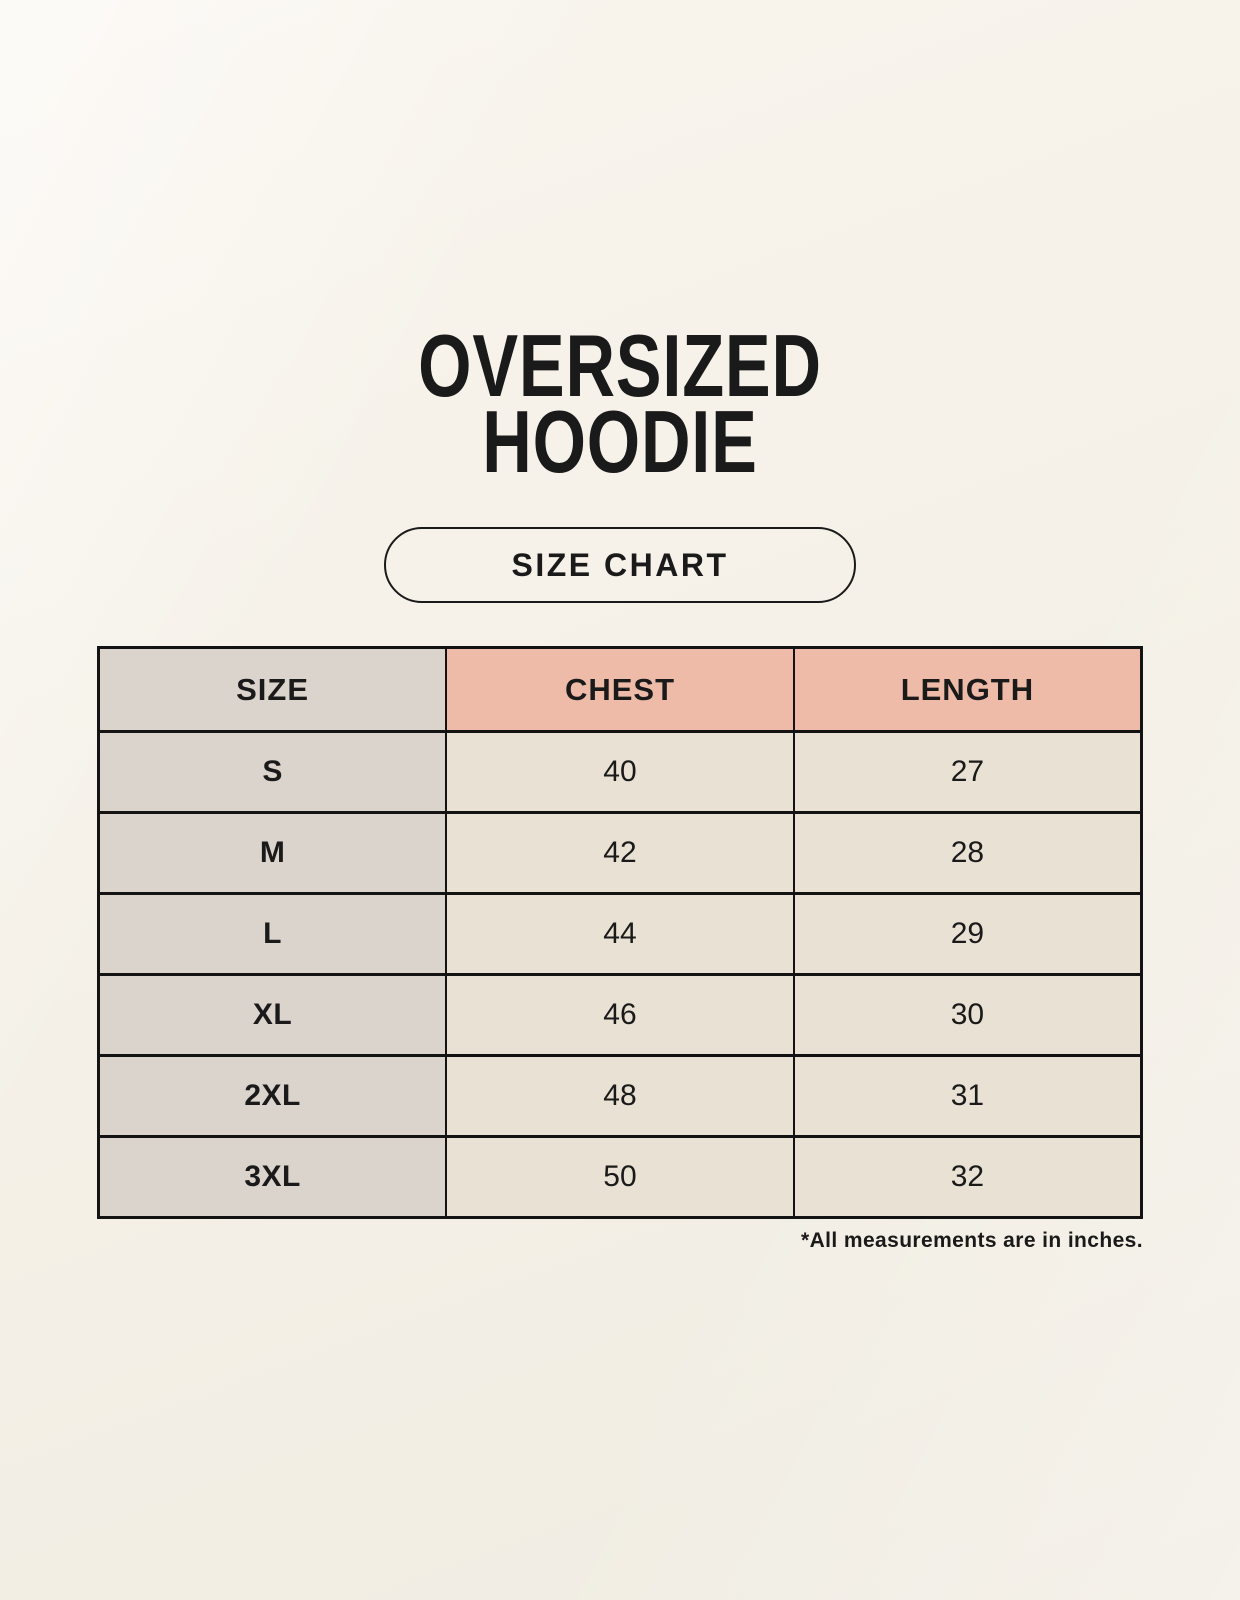  I want to click on chest-cell: 44, so click(620, 934).